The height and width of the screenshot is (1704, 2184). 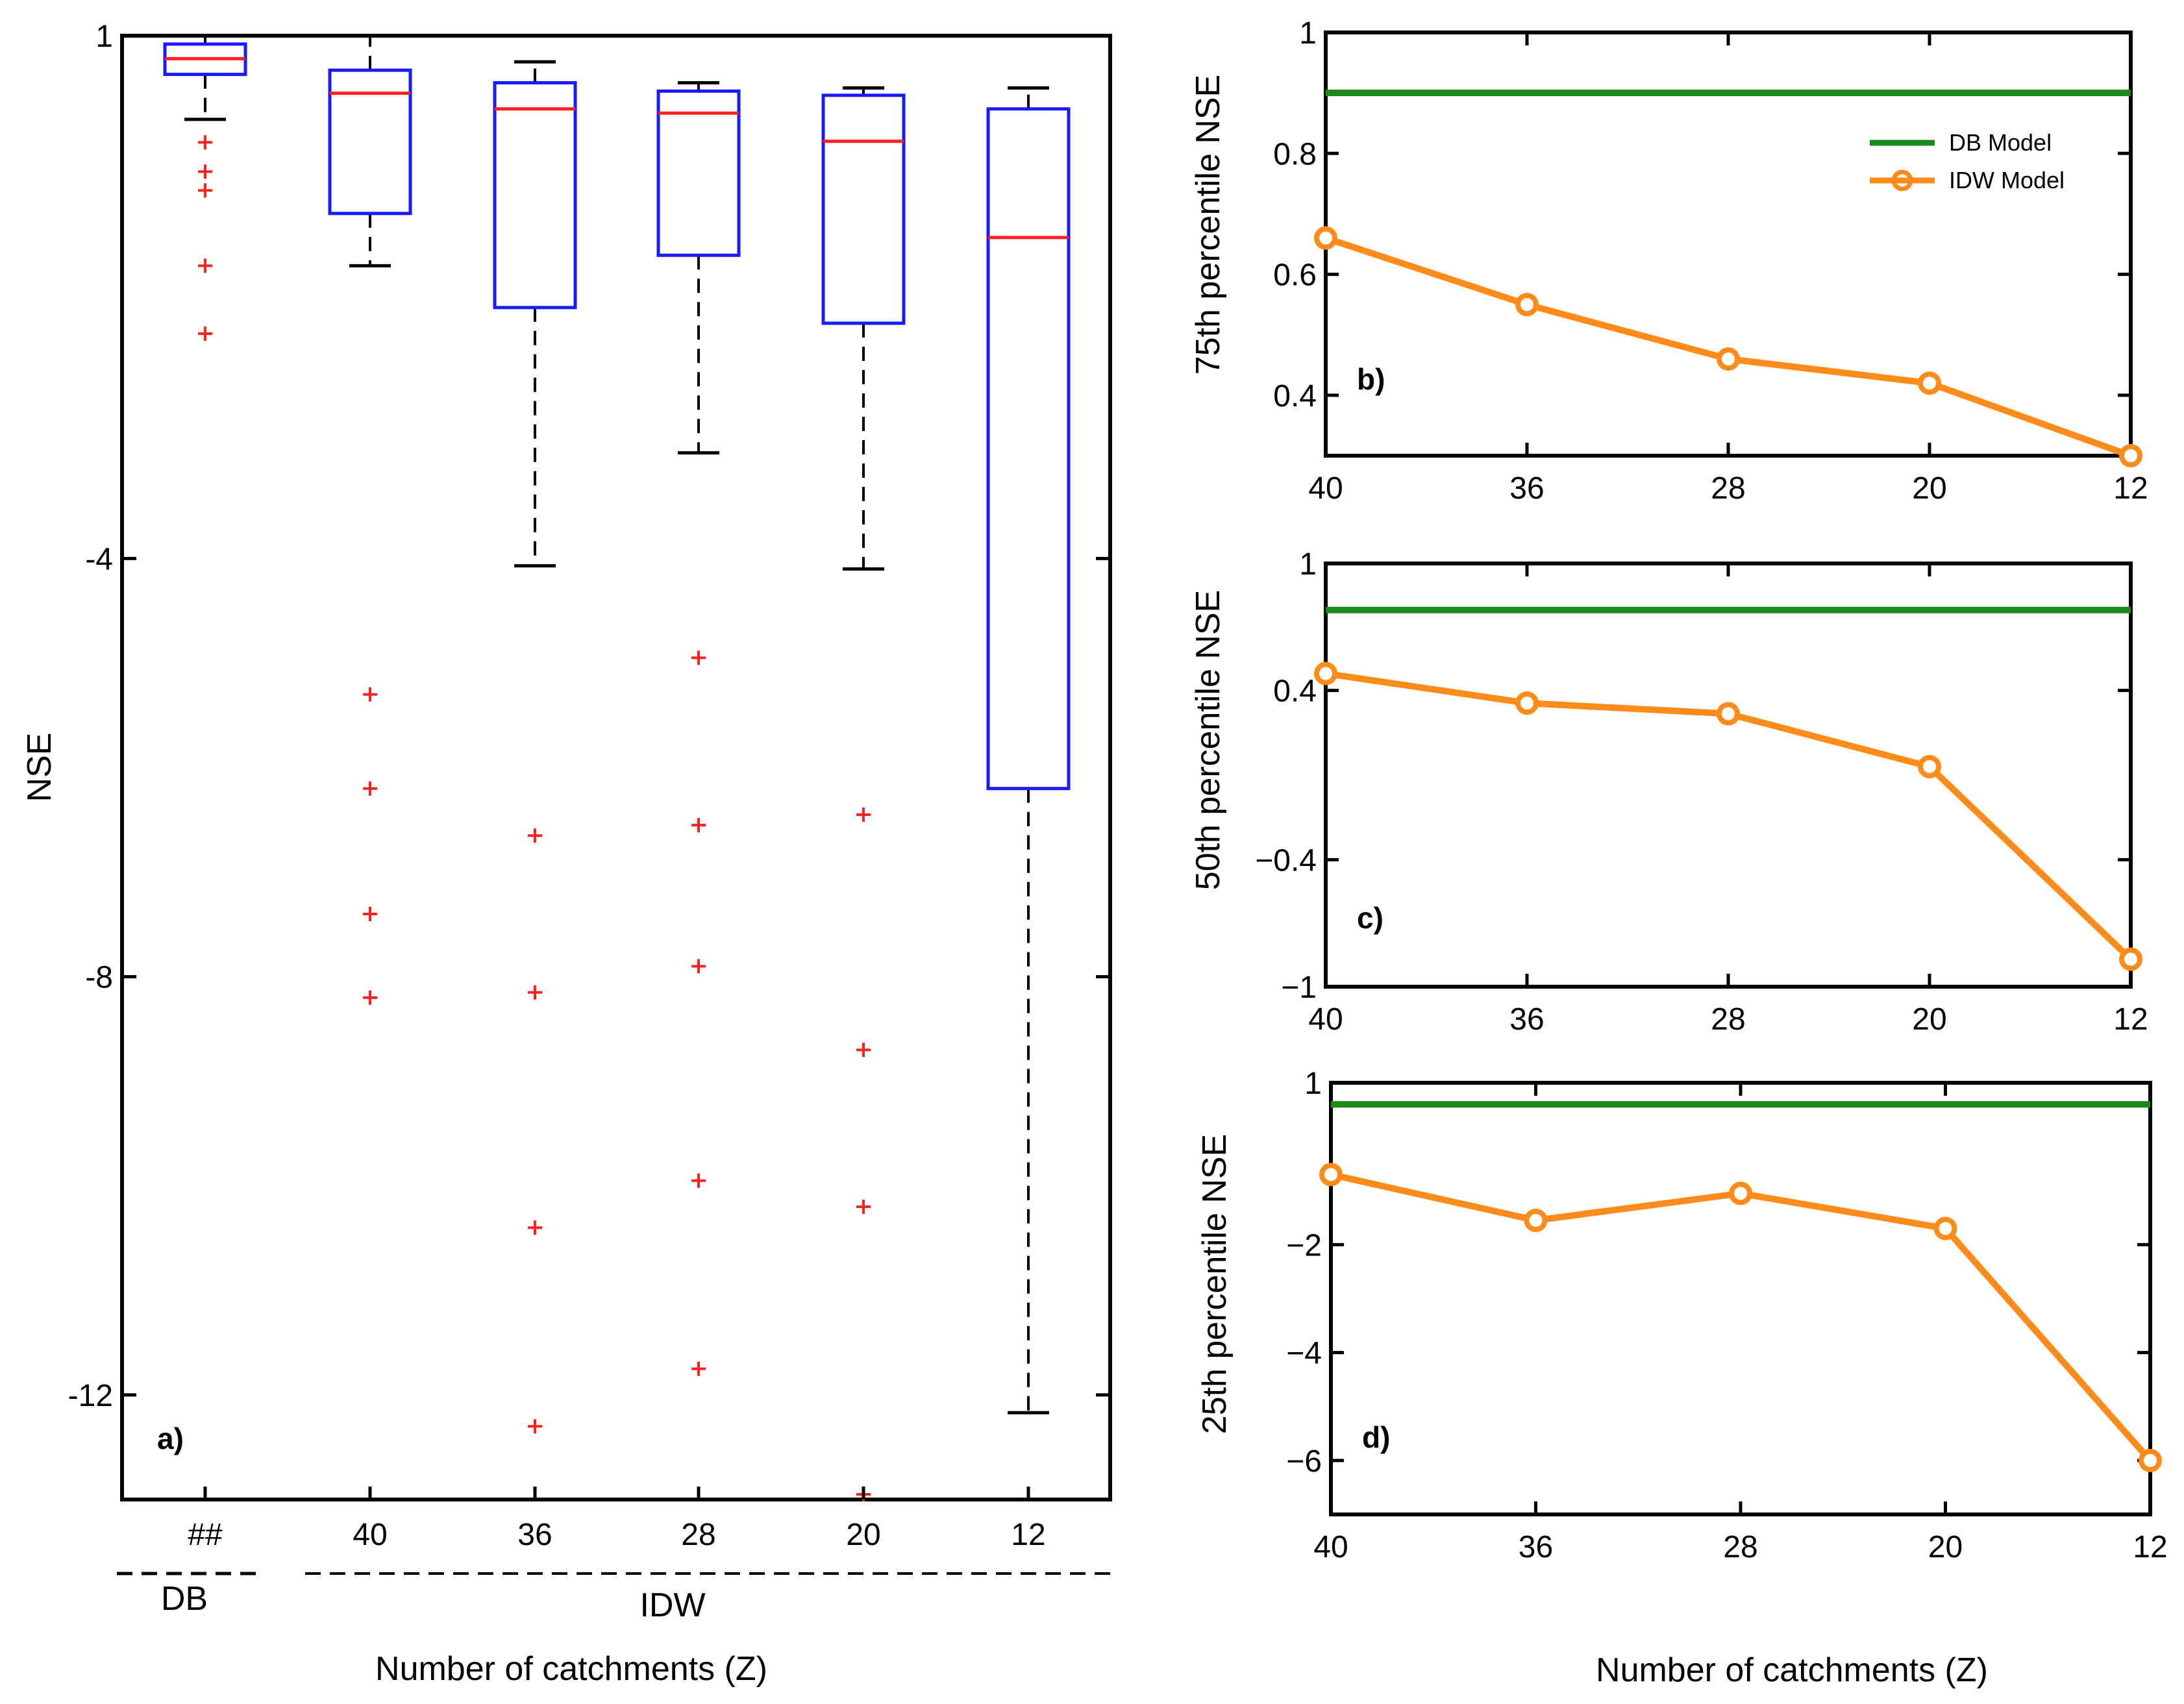 I want to click on ytick-label: 0.6, so click(x=1295, y=275).